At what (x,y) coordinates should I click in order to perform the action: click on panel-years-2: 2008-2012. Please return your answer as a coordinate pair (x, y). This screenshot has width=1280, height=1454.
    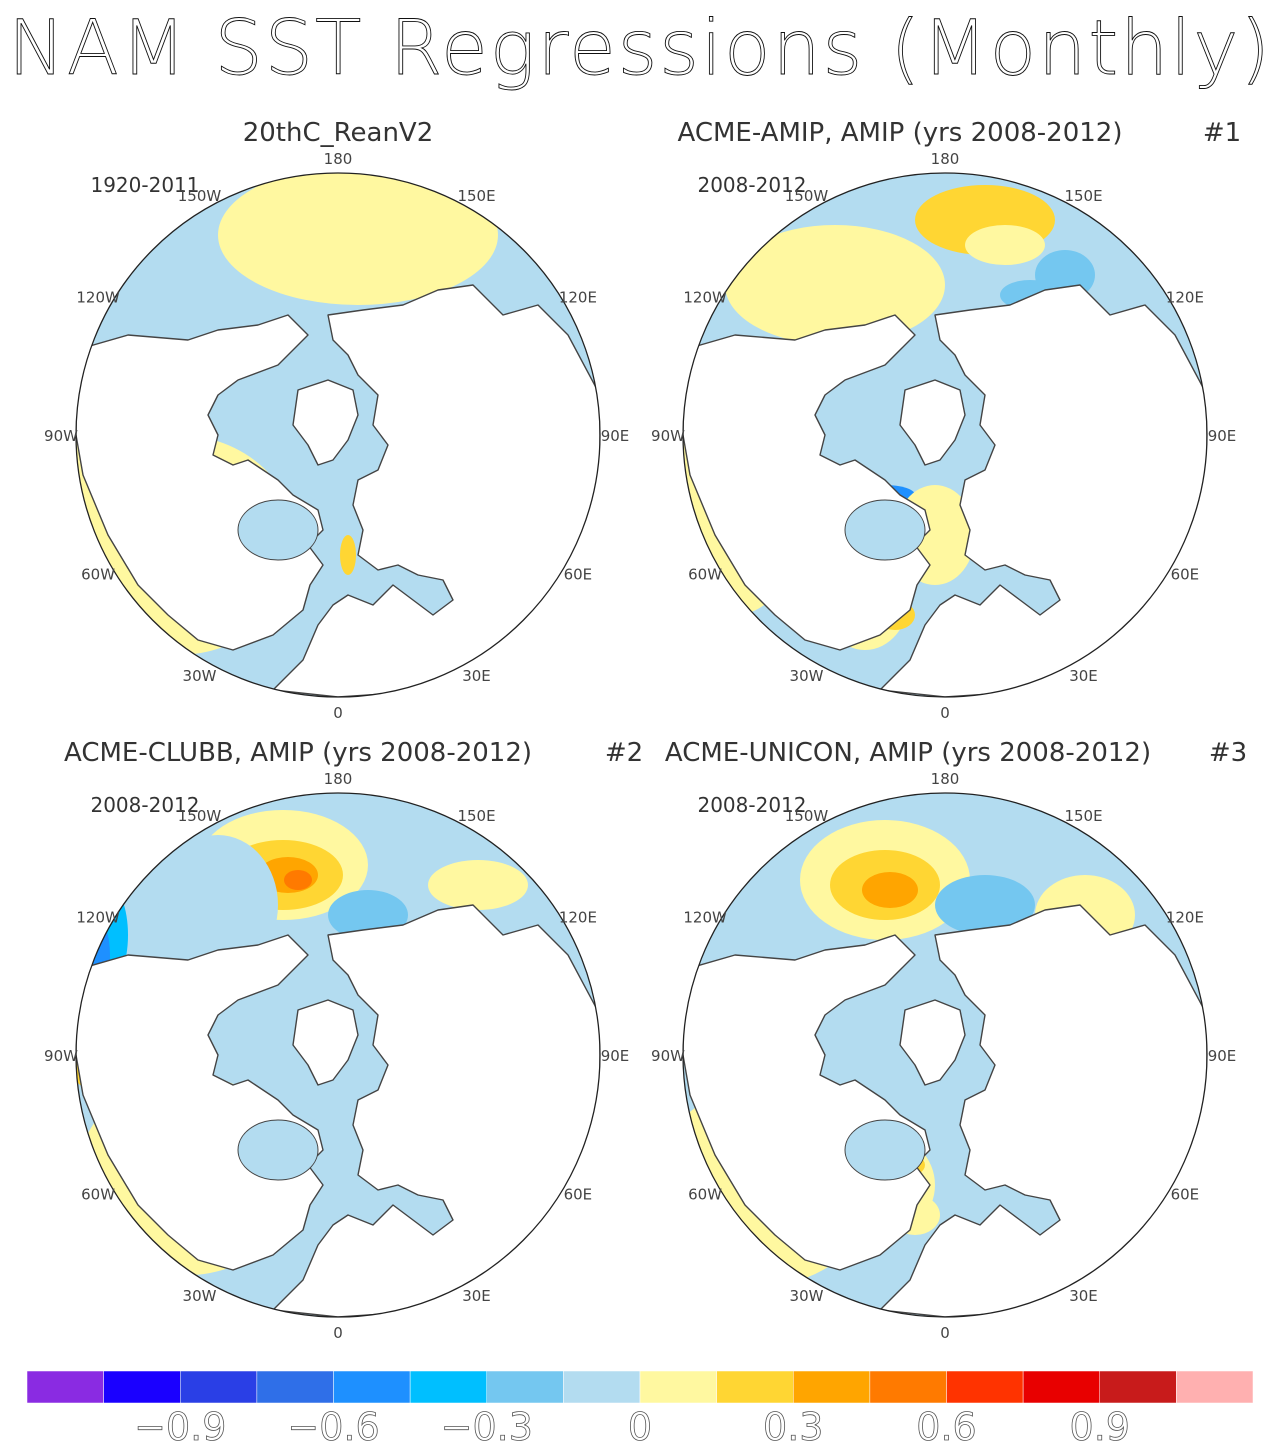
    Looking at the image, I should click on (751, 185).